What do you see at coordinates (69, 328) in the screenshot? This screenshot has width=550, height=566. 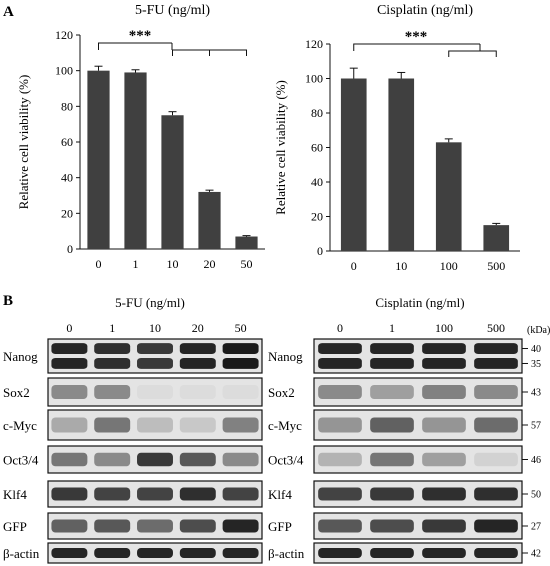 I see `blot-left-lane-label: 0` at bounding box center [69, 328].